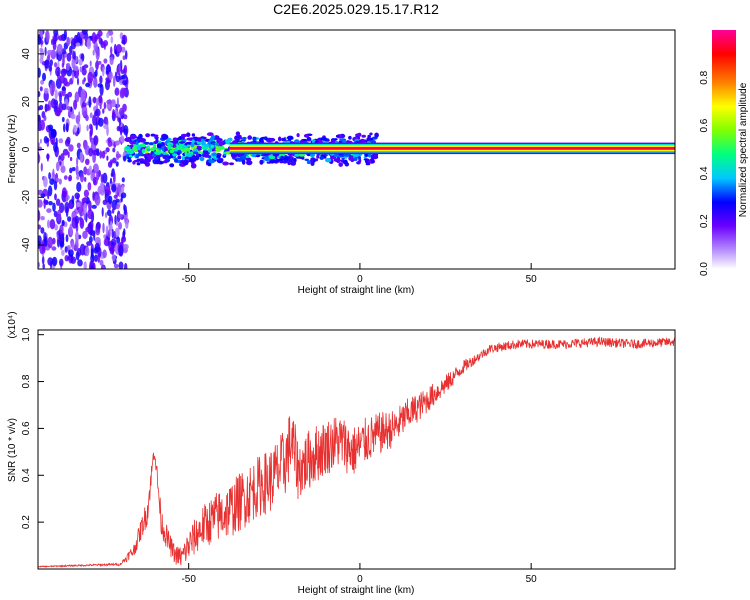 The image size is (750, 600). What do you see at coordinates (360, 579) in the screenshot?
I see `x-tick-label: 0` at bounding box center [360, 579].